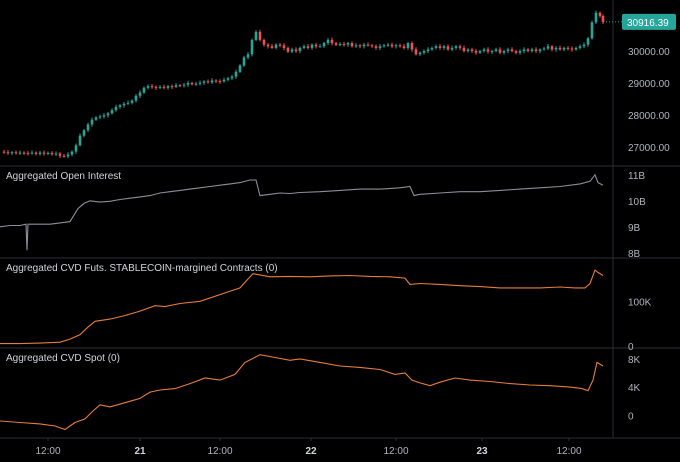 Image resolution: width=680 pixels, height=462 pixels. Describe the element at coordinates (634, 228) in the screenshot. I see `axis-tick-label: 9B` at that location.